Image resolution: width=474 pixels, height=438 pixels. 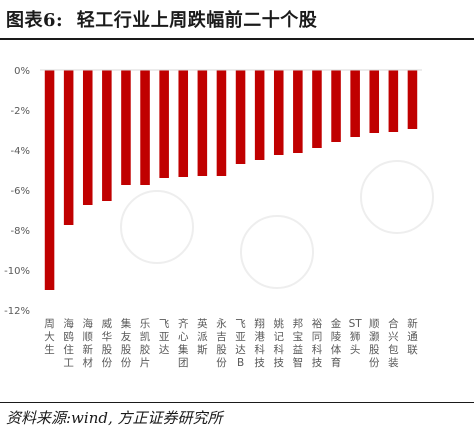 I want to click on chart-title: 图表6: 轻工行业上周跌幅前二十个股, so click(x=161, y=19).